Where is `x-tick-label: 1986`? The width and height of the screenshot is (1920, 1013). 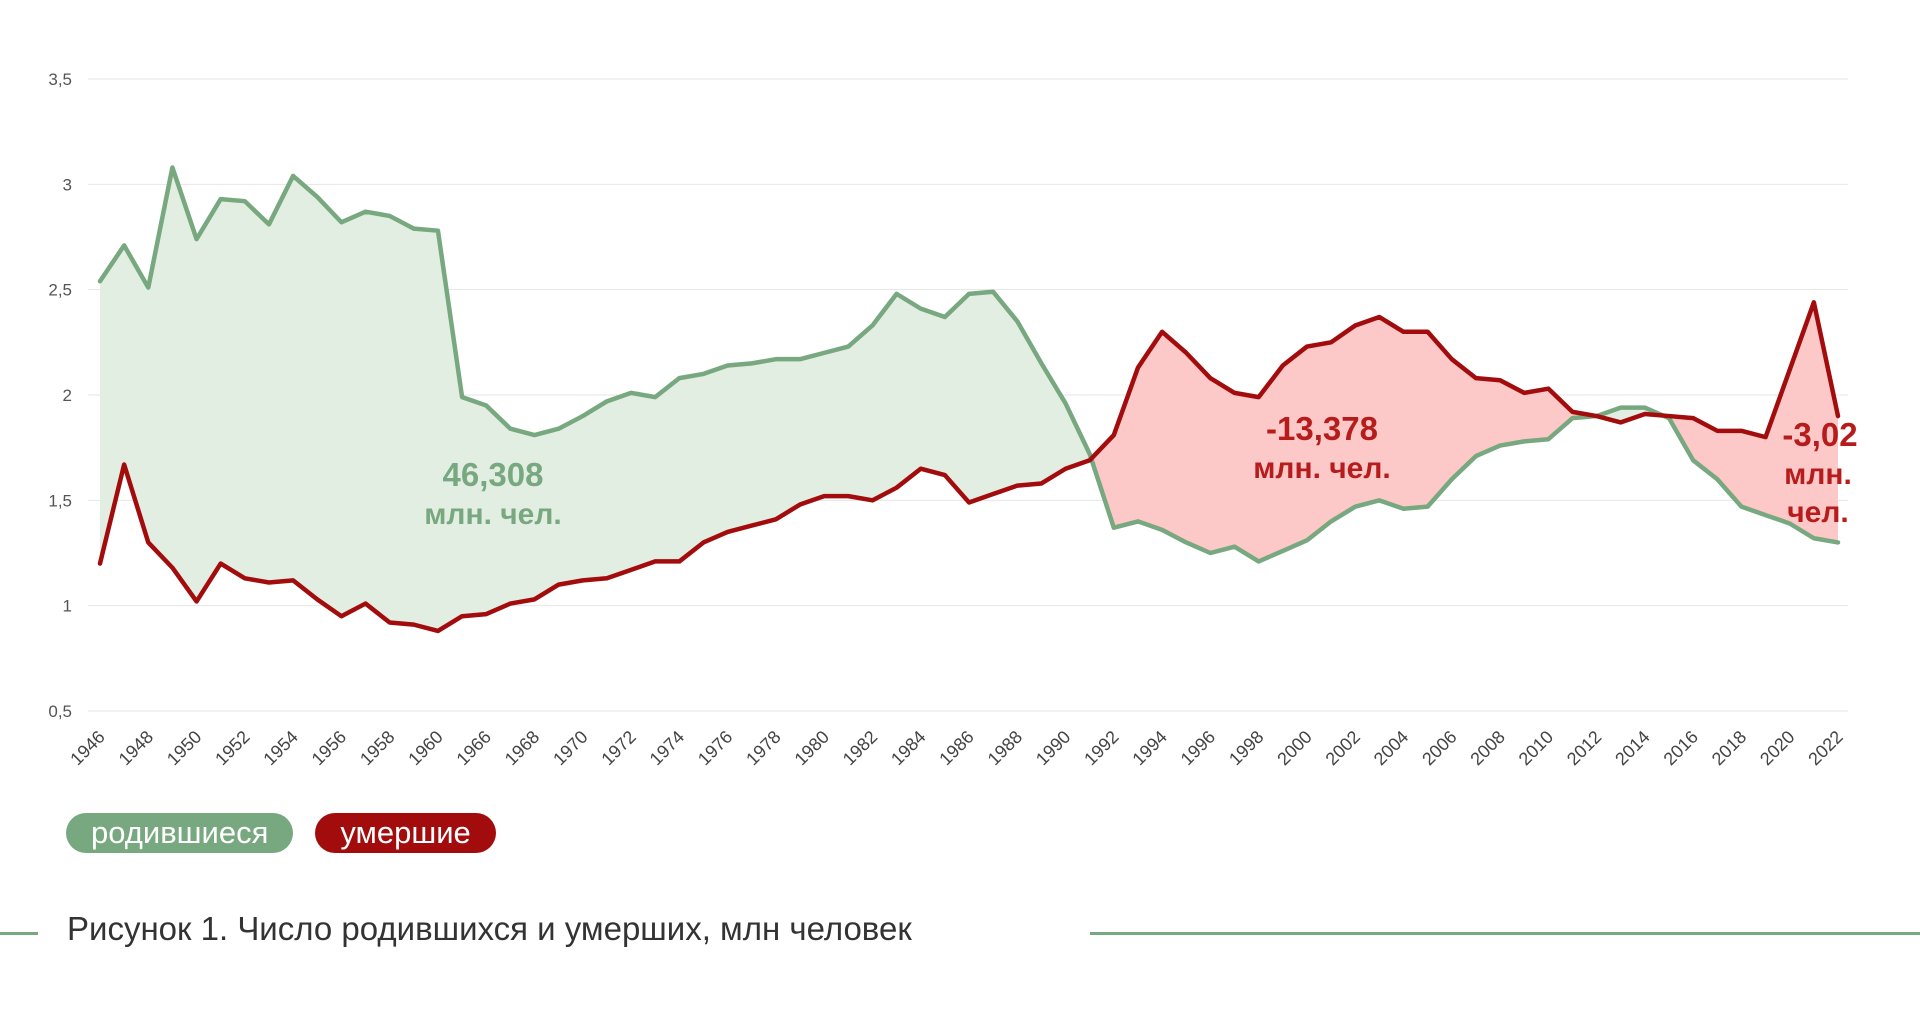 x-tick-label: 1986 is located at coordinates (956, 748).